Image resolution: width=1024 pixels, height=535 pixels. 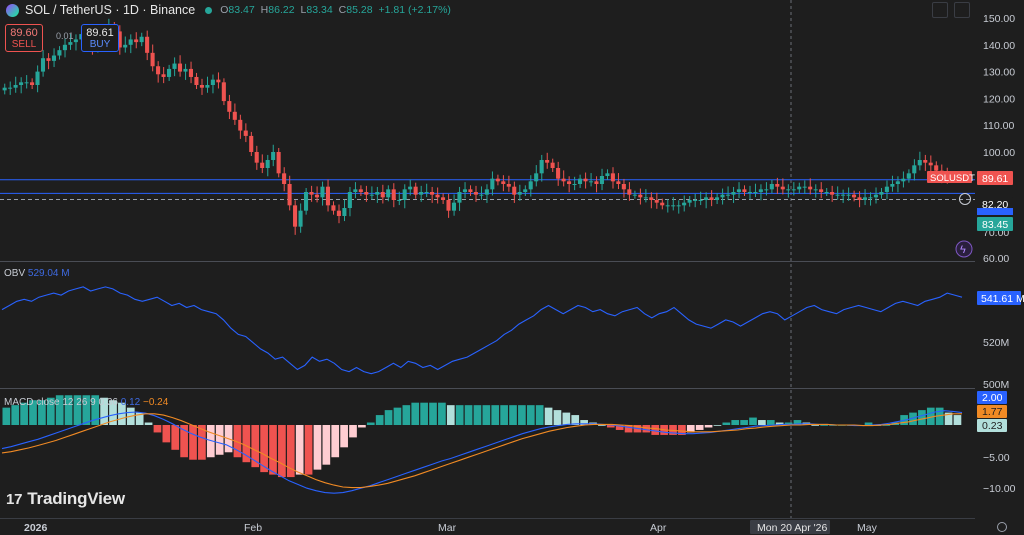 What do you see at coordinates (940, 10) in the screenshot?
I see `download-icon` at bounding box center [940, 10].